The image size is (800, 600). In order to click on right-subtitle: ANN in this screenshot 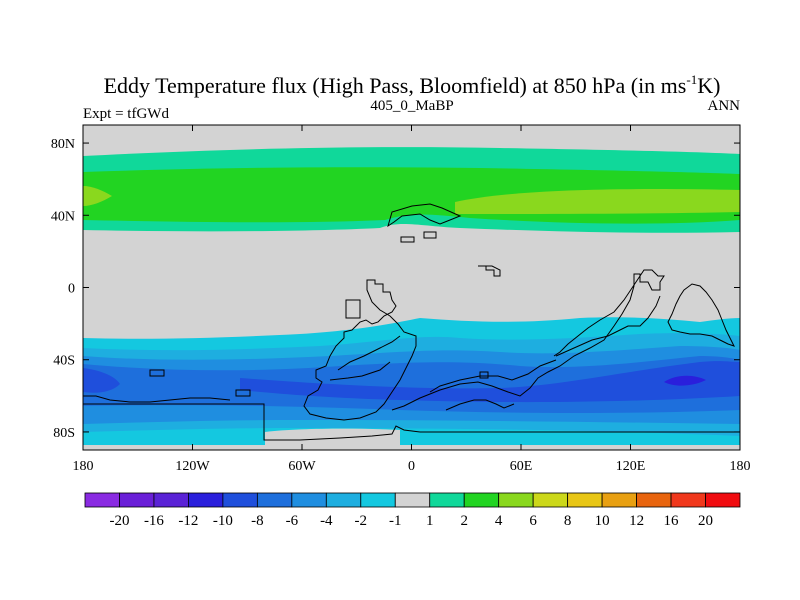, I will do `click(724, 106)`.